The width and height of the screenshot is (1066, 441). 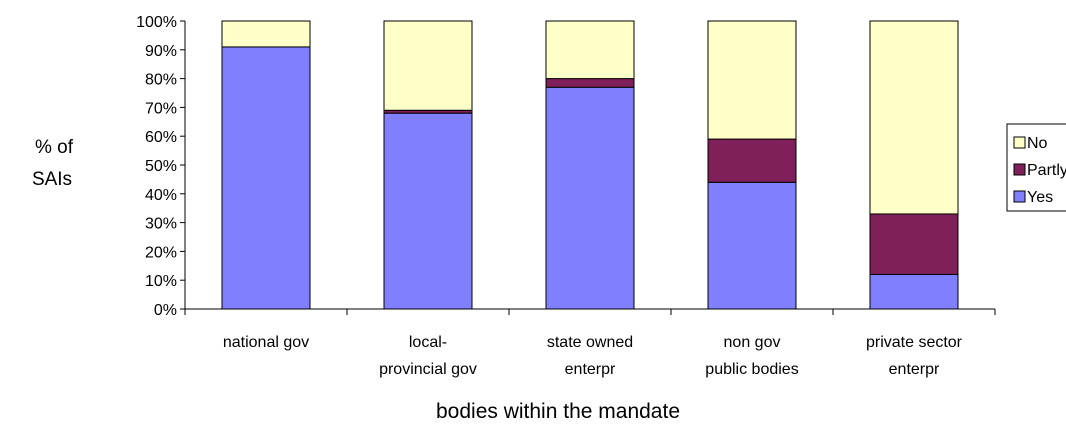 What do you see at coordinates (751, 369) in the screenshot?
I see `x-category-label: public bodies` at bounding box center [751, 369].